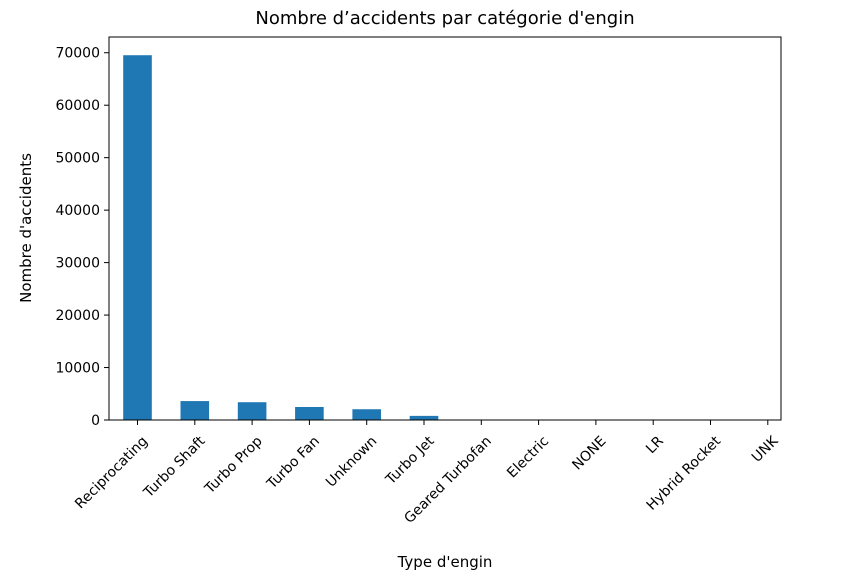 This screenshot has height=582, width=868. Describe the element at coordinates (589, 453) in the screenshot. I see `x-tick-label: NONE` at that location.